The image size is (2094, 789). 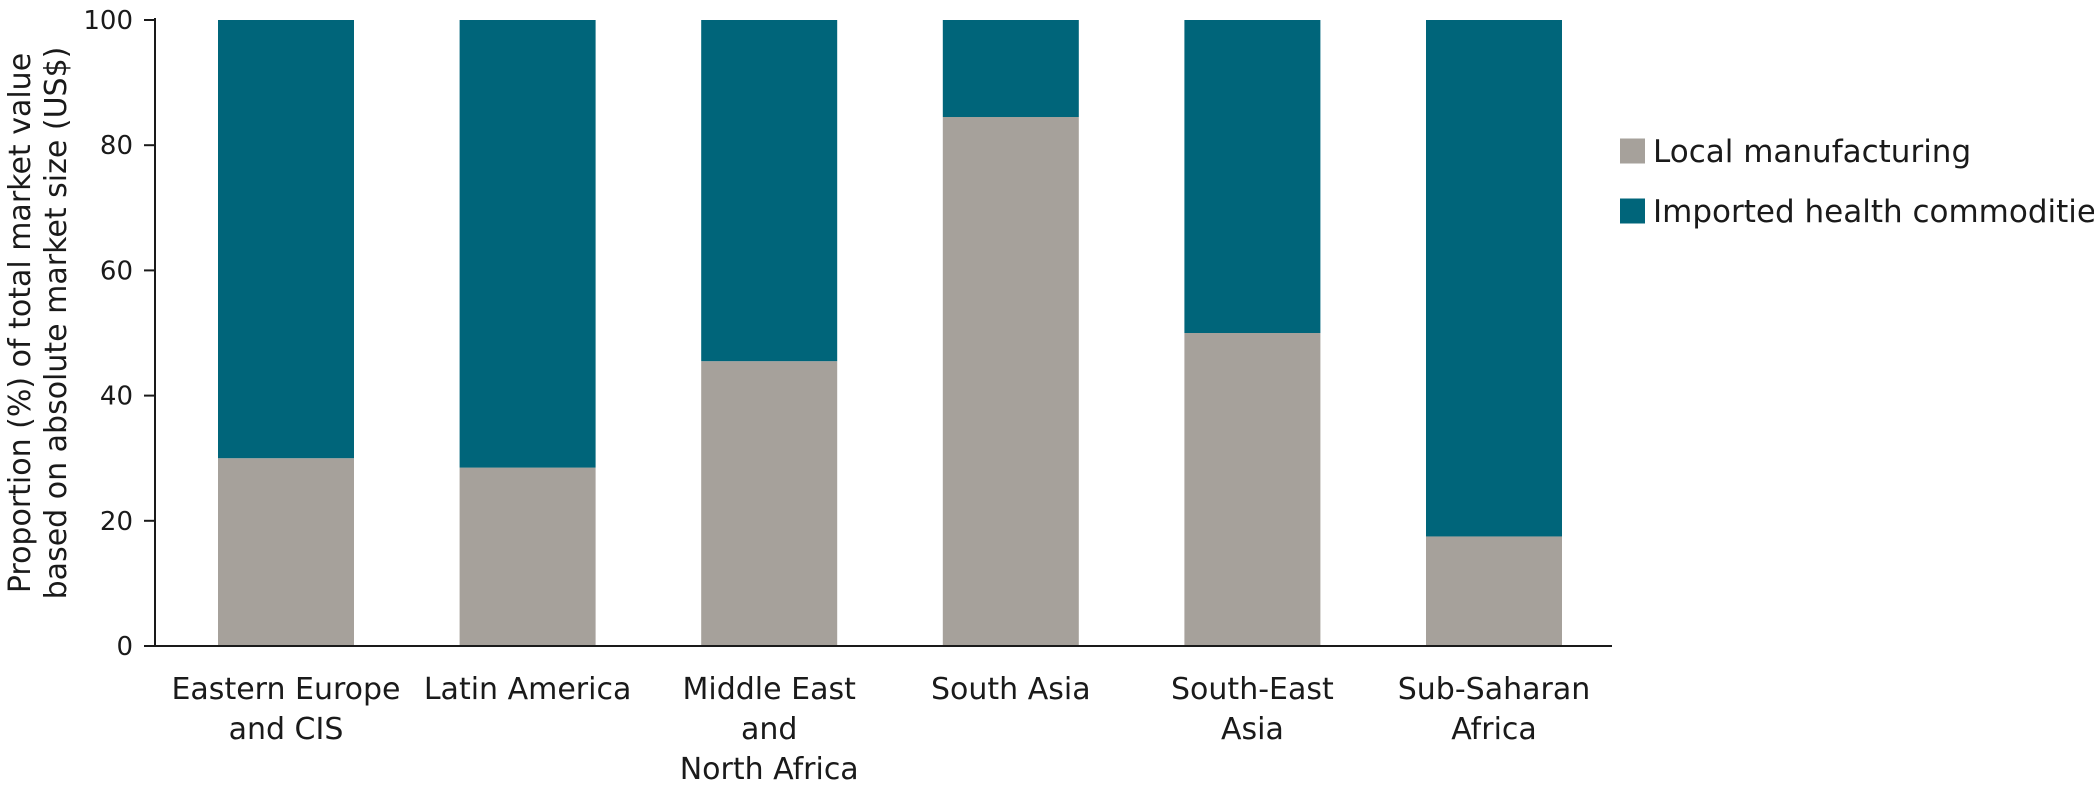 What do you see at coordinates (56, 323) in the screenshot?
I see `y-axis-title-line: based on absolute market size (US$)` at bounding box center [56, 323].